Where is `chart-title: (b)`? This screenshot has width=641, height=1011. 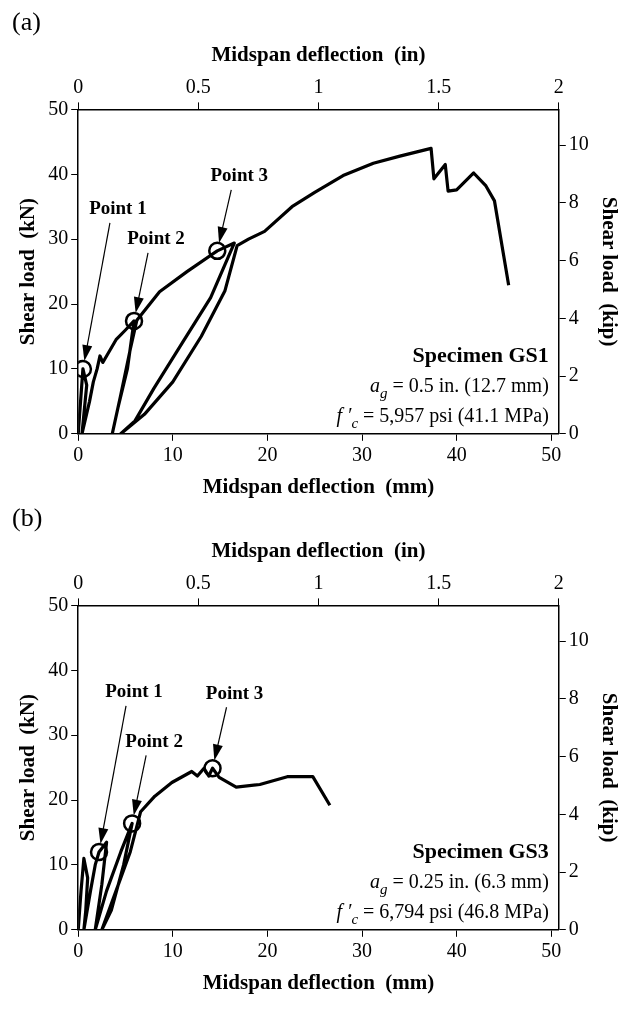 chart-title: (b) is located at coordinates (27, 518).